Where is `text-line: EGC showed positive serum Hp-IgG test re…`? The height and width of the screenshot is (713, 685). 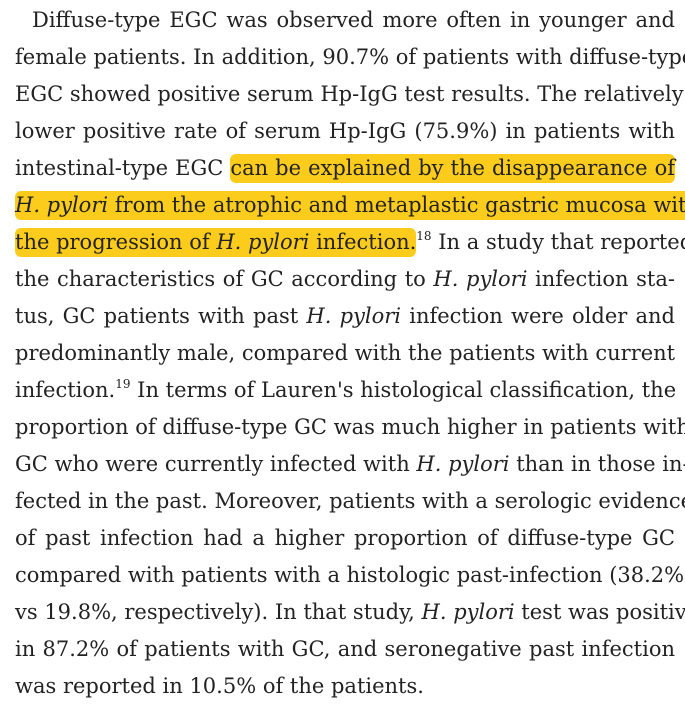
text-line: EGC showed positive serum Hp-IgG test re… is located at coordinates (349, 94).